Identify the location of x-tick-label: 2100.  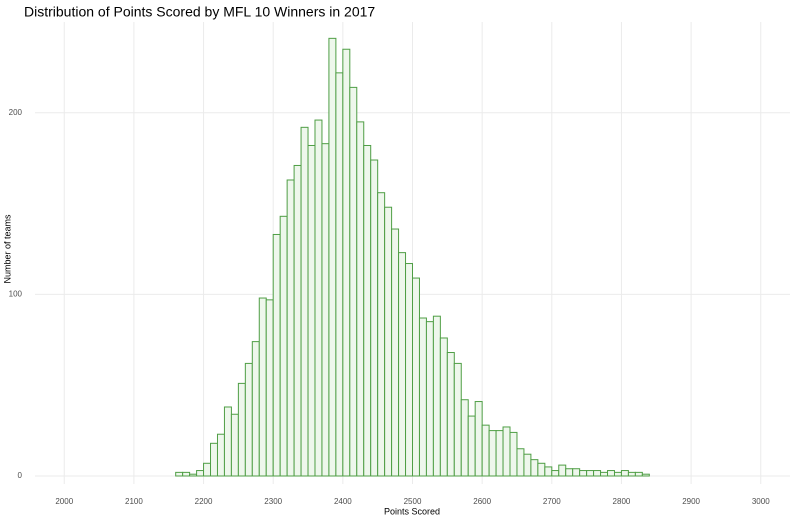
(134, 501).